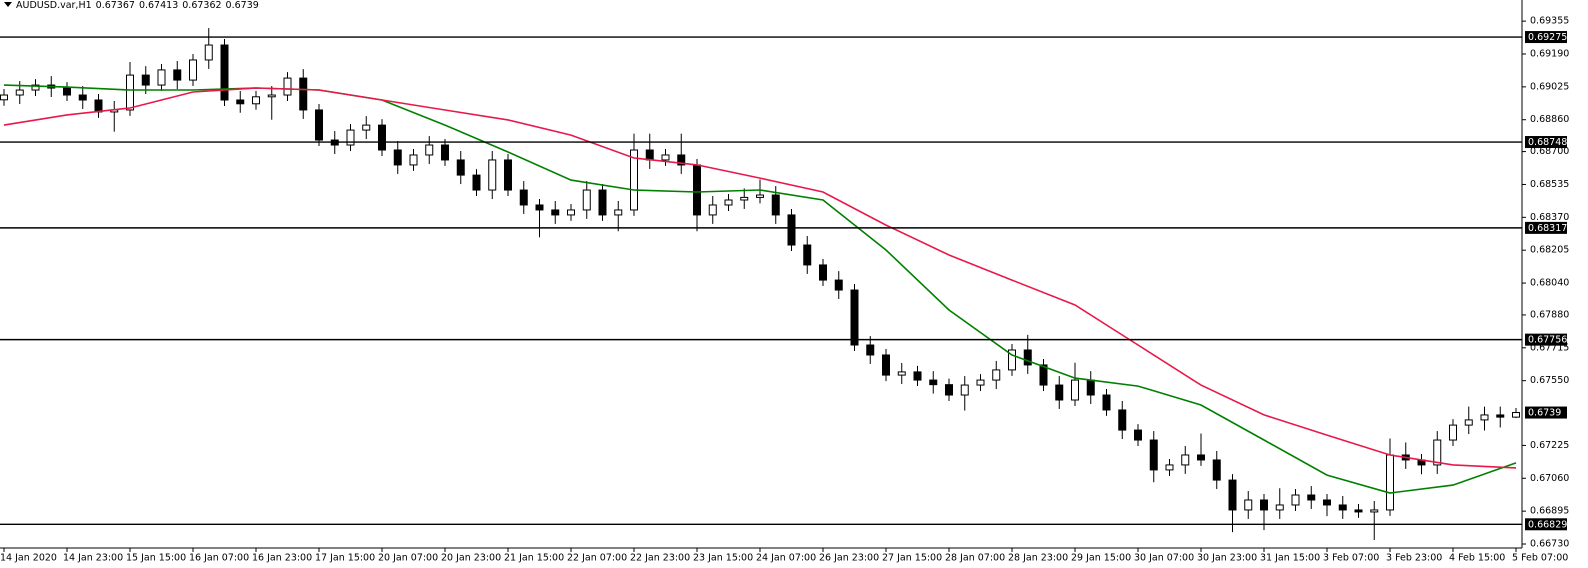  I want to click on level-label: 0.68317, so click(1547, 228).